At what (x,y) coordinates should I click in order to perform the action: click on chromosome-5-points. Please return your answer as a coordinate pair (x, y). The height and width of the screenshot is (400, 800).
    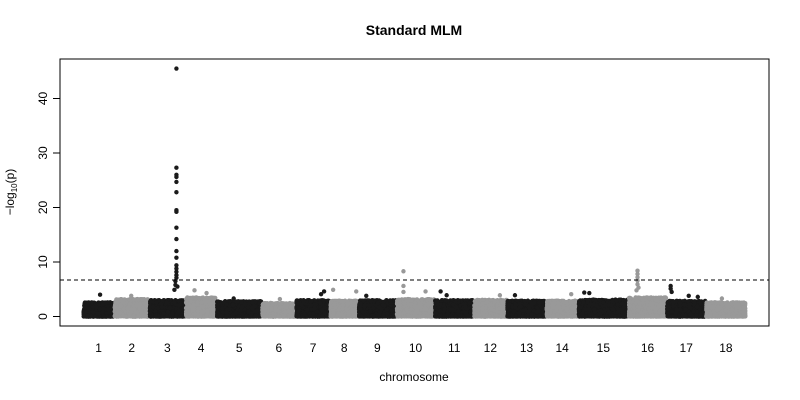
    Looking at the image, I should click on (239, 307).